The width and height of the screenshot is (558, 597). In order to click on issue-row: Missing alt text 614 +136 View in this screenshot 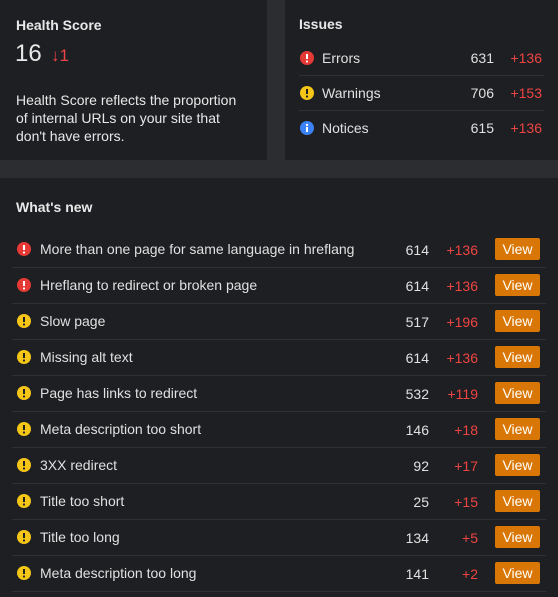, I will do `click(279, 357)`.